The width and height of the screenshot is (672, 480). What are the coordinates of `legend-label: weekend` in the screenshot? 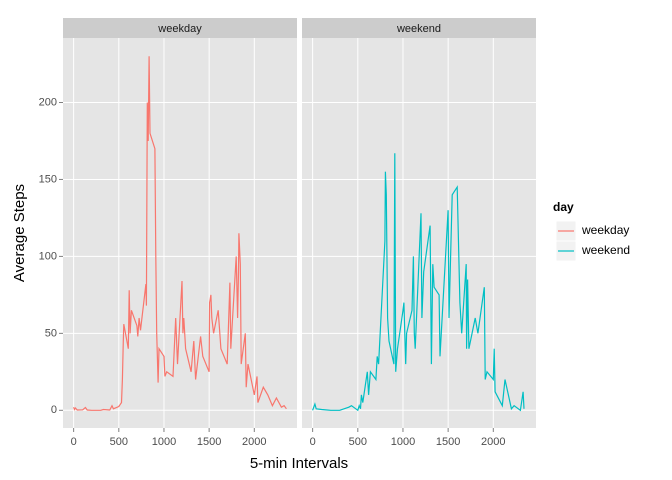 It's located at (605, 250).